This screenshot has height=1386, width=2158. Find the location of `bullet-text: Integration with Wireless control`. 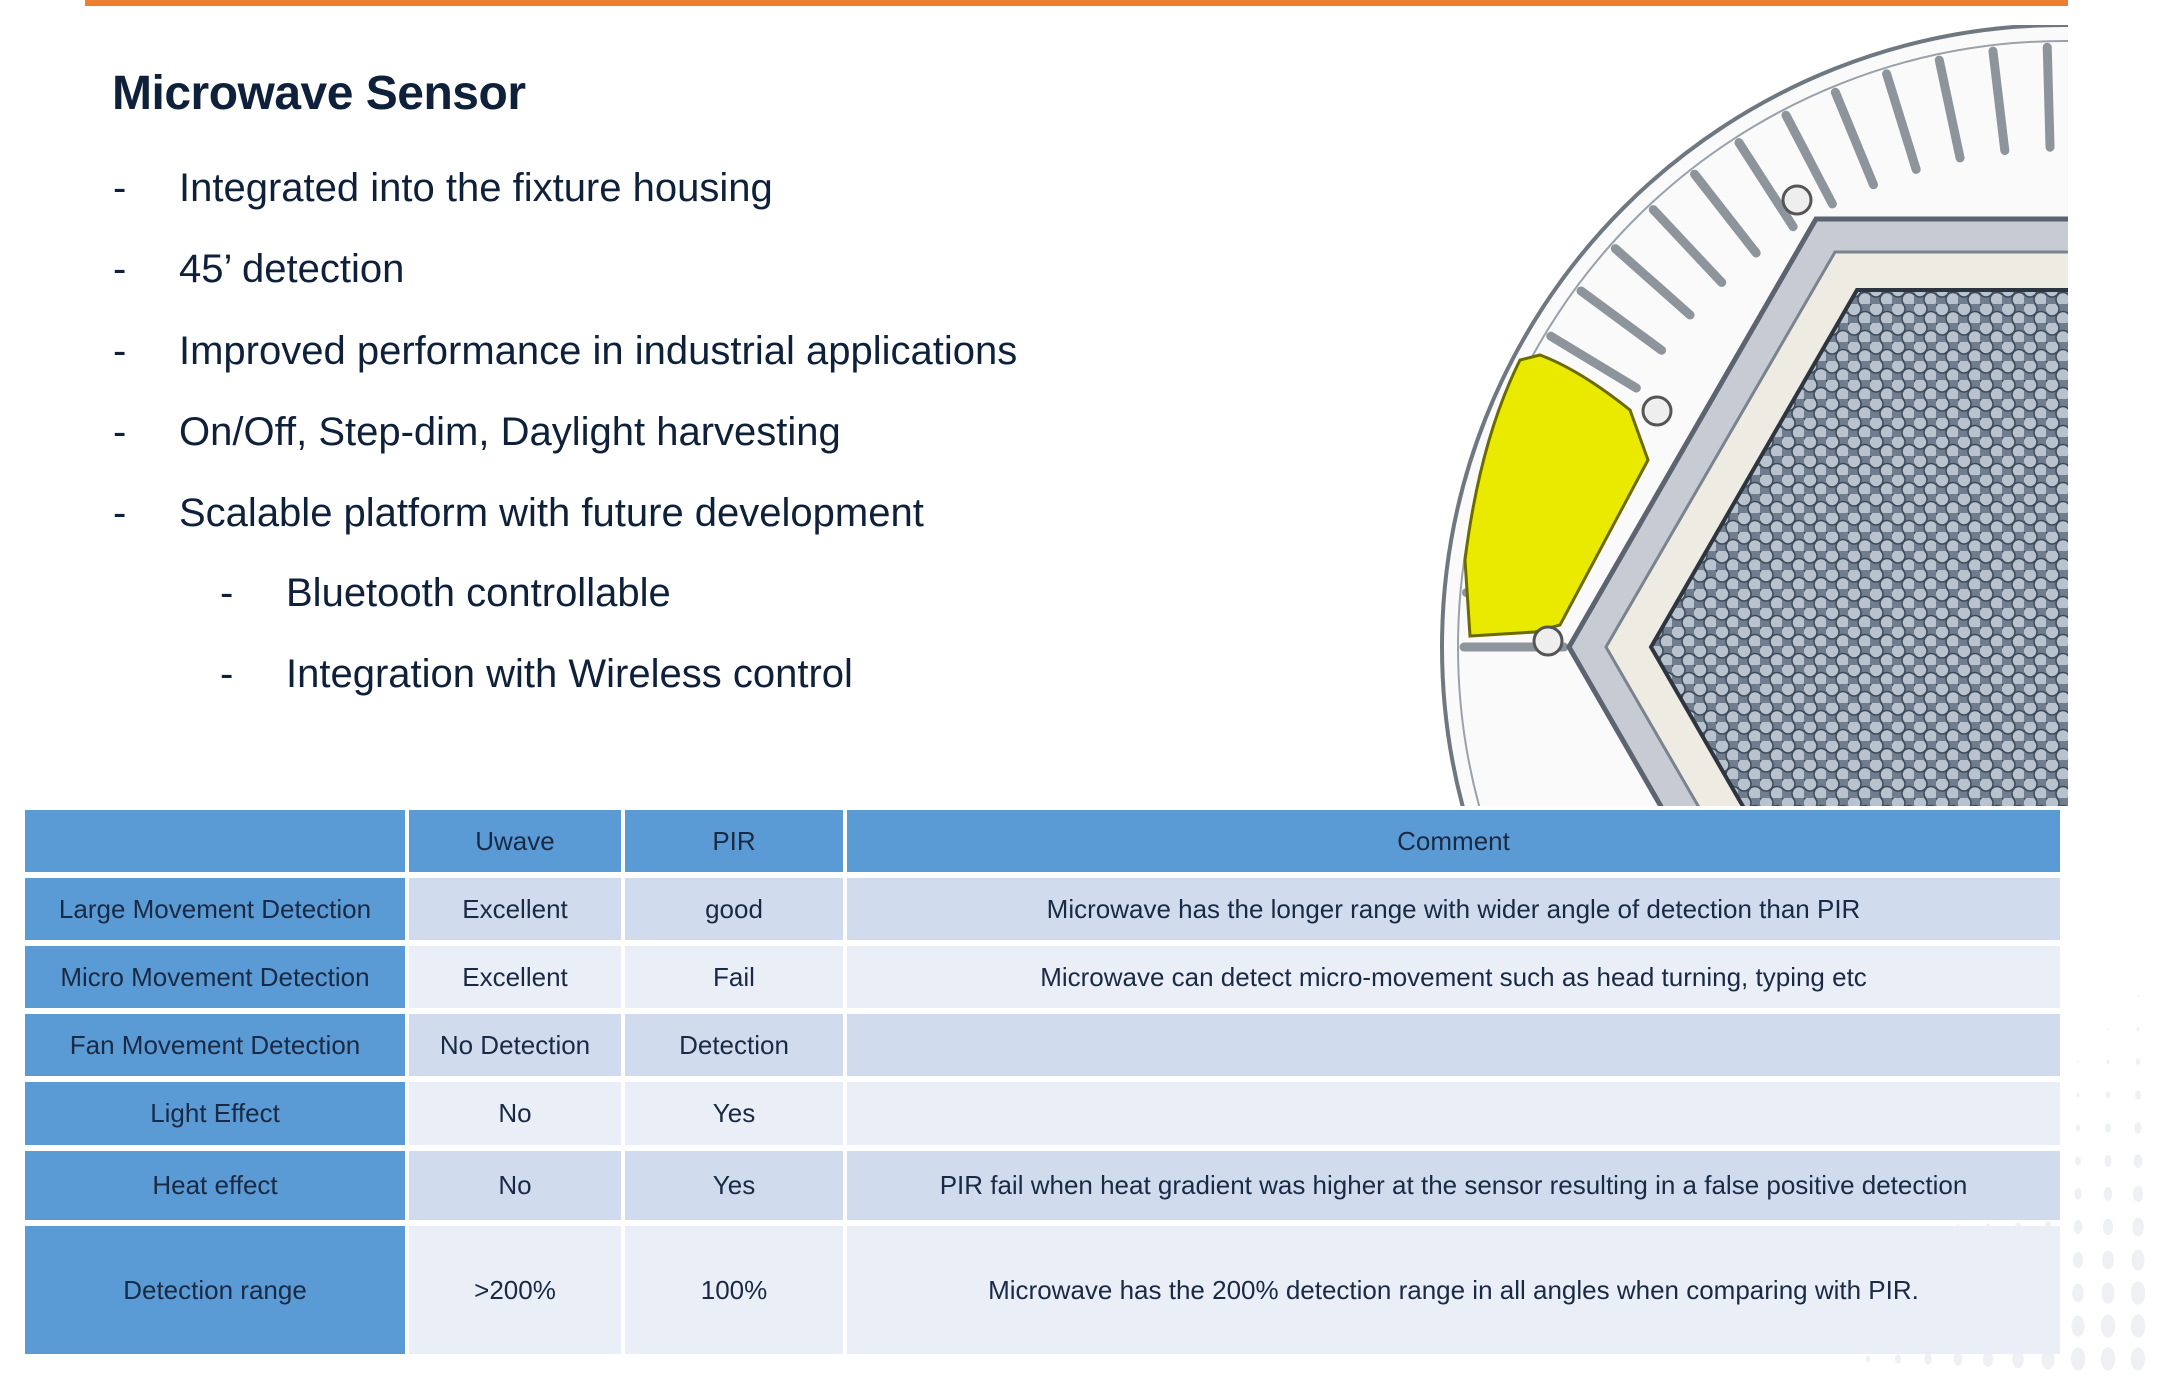

bullet-text: Integration with Wireless control is located at coordinates (569, 674).